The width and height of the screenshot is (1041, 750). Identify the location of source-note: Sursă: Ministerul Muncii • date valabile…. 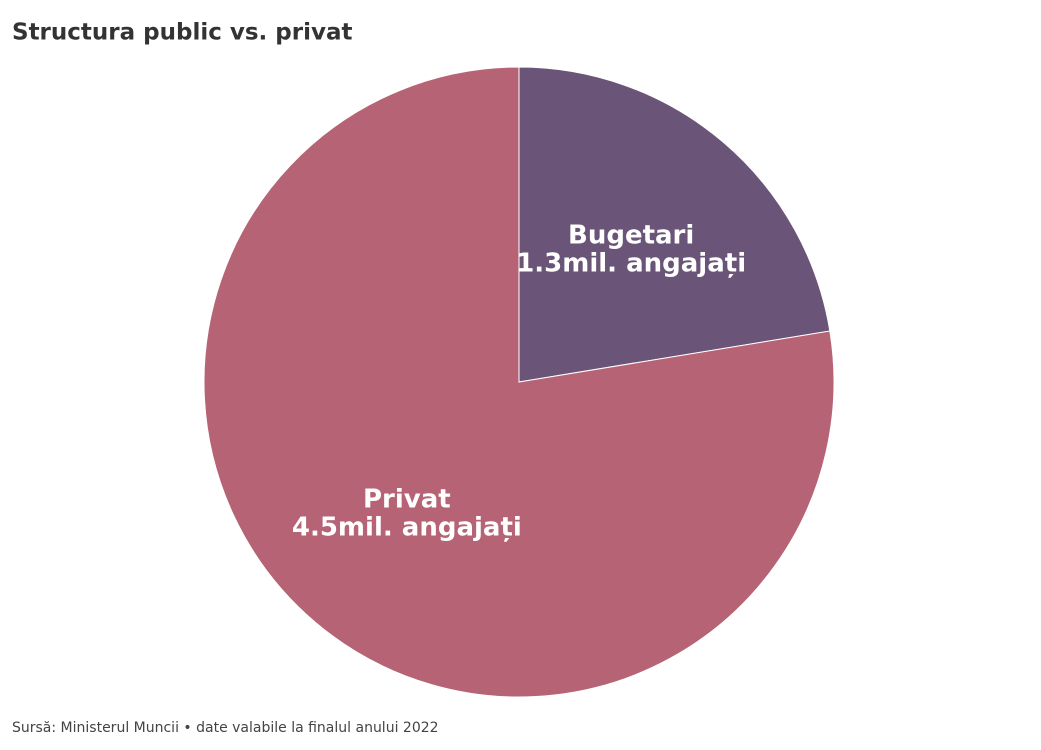
(225, 728).